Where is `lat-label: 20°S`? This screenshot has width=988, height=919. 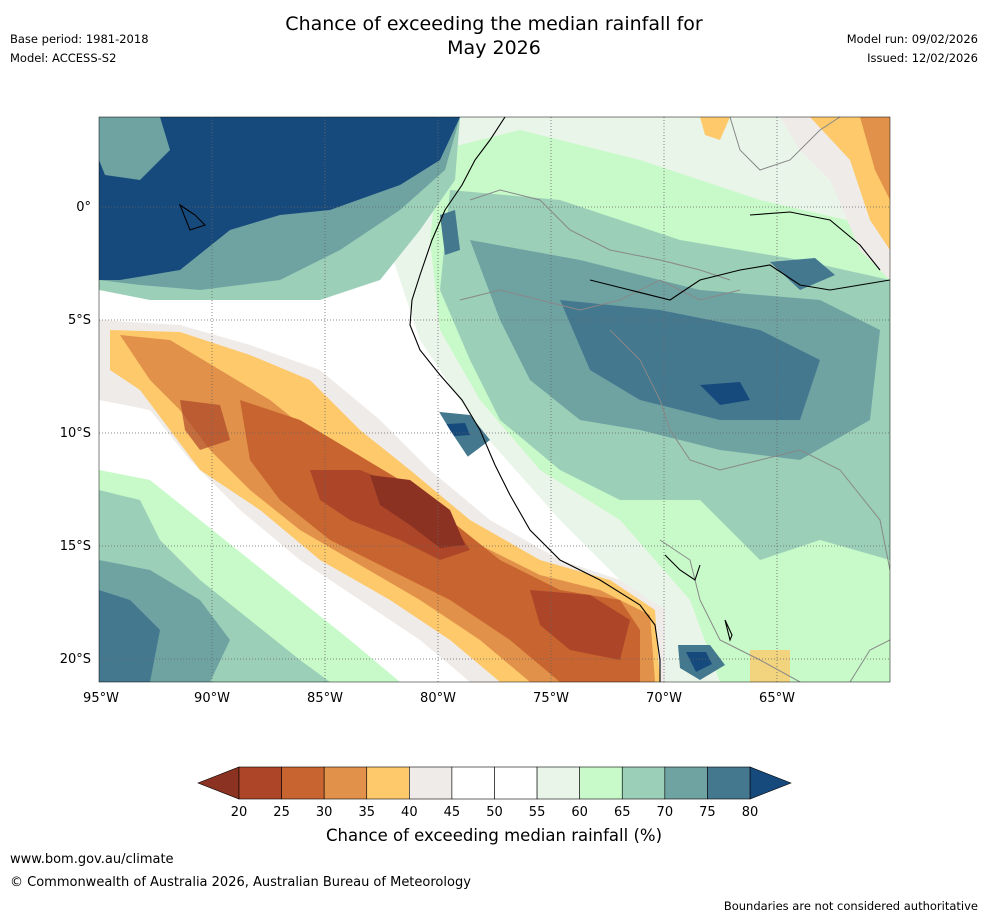 lat-label: 20°S is located at coordinates (75, 659).